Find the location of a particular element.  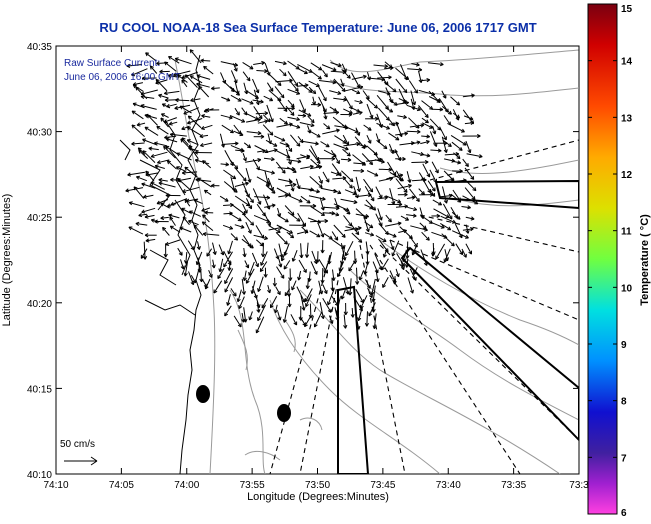

colorbar-tick-label: 8 is located at coordinates (624, 402).